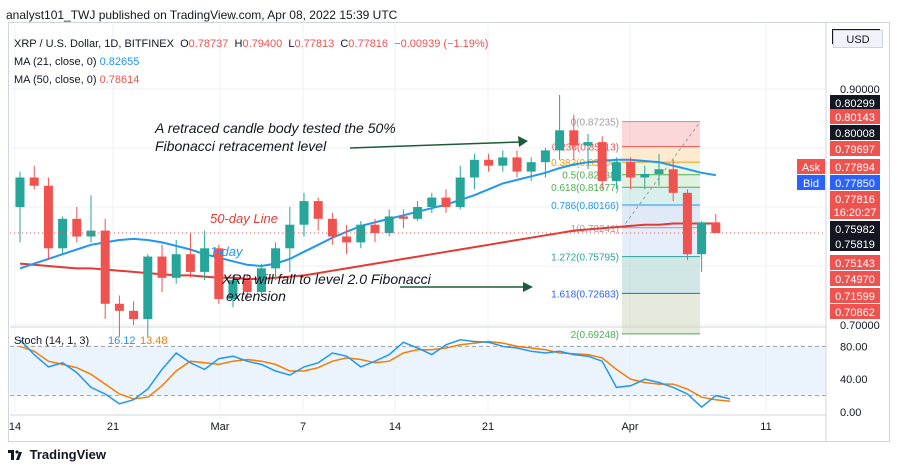 This screenshot has width=900, height=471. I want to click on fib-trend-line, so click(661, 175).